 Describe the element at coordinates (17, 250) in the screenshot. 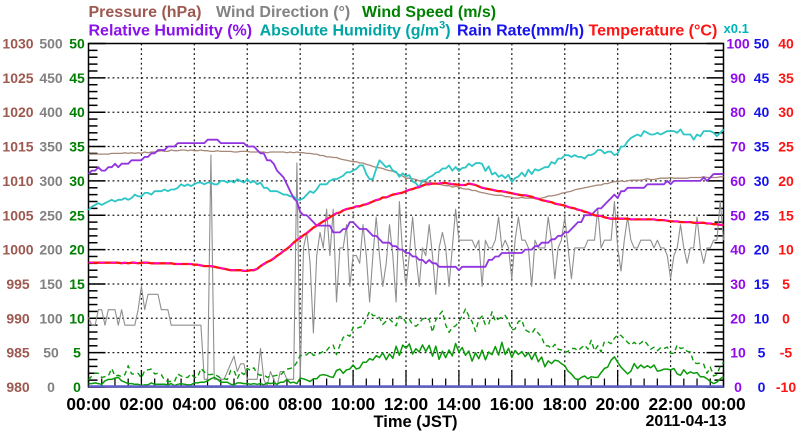

I see `svg-text: 1000` at that location.